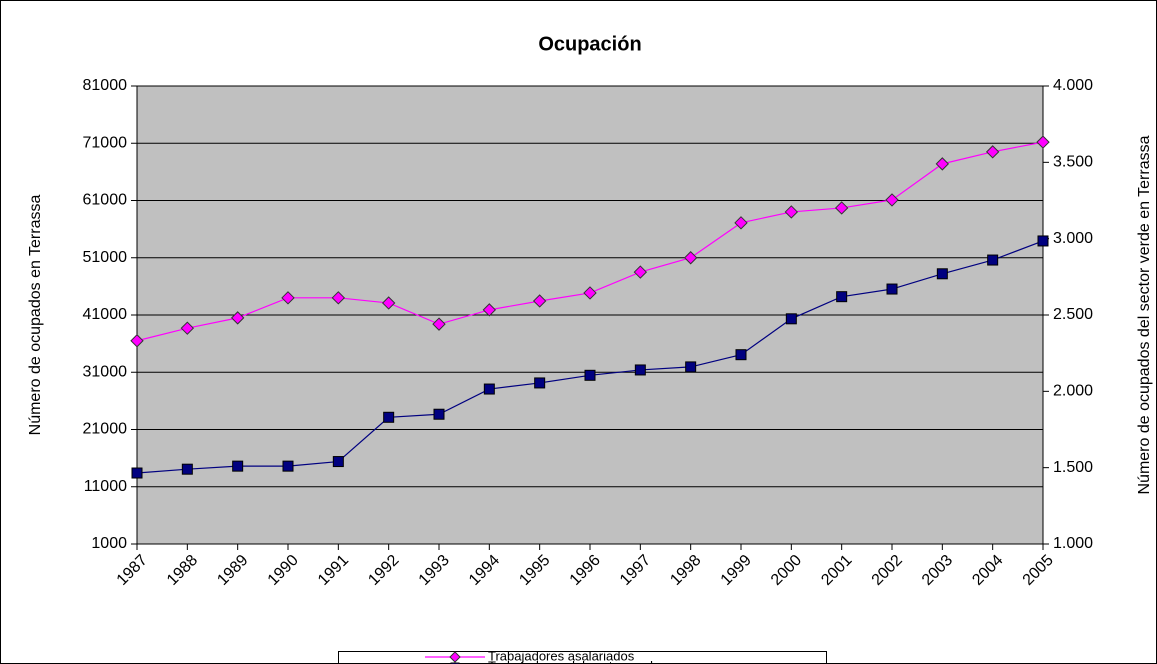 The width and height of the screenshot is (1157, 664). I want to click on y2-tick-label: 1.500, so click(1073, 467).